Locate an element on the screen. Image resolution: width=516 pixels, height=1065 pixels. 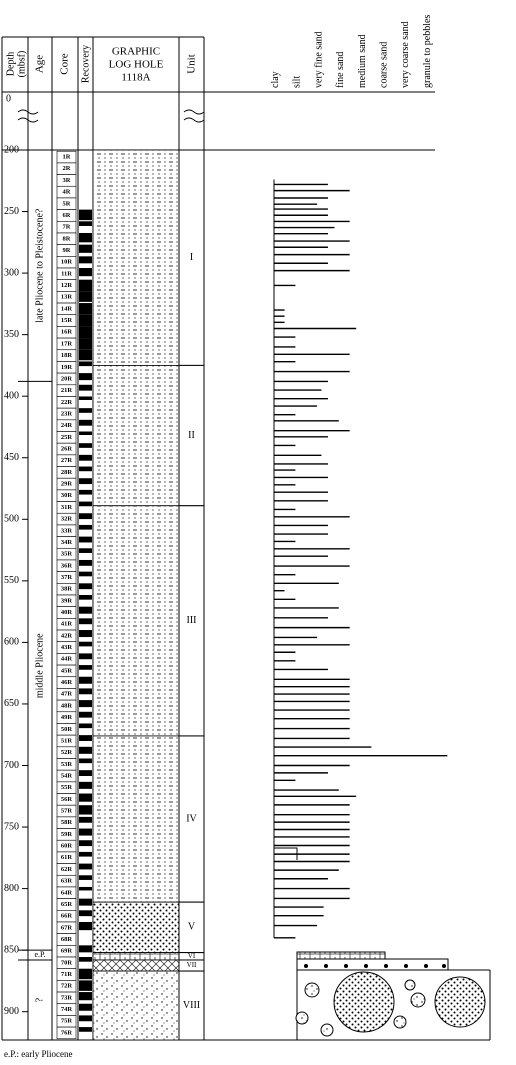
core-label: 69R is located at coordinates (67, 951).